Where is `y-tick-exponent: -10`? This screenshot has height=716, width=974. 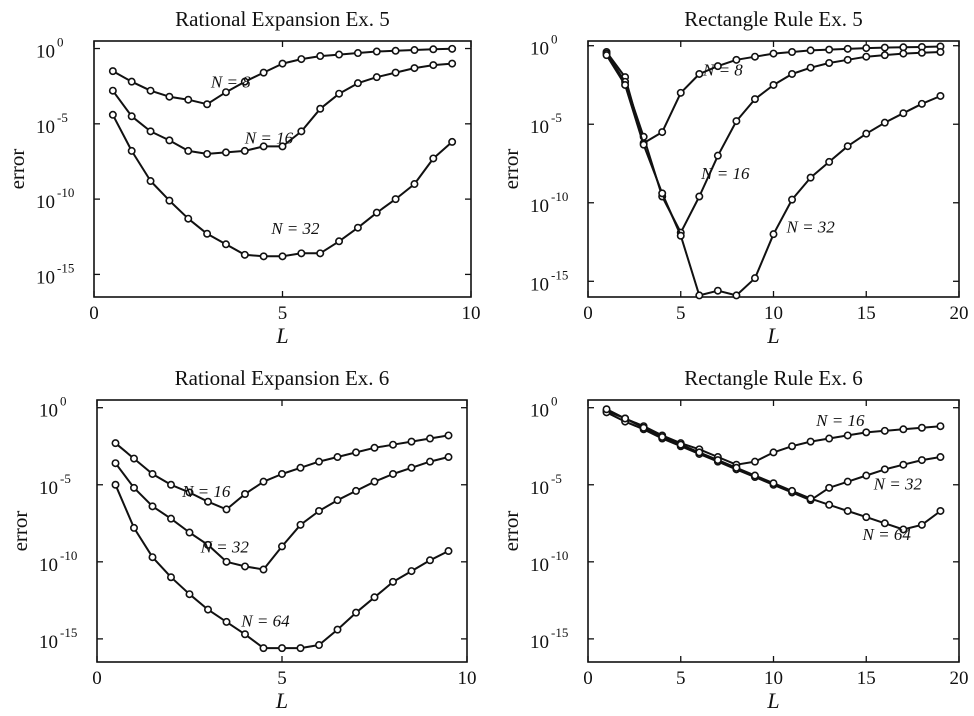 y-tick-exponent: -10 is located at coordinates (68, 555).